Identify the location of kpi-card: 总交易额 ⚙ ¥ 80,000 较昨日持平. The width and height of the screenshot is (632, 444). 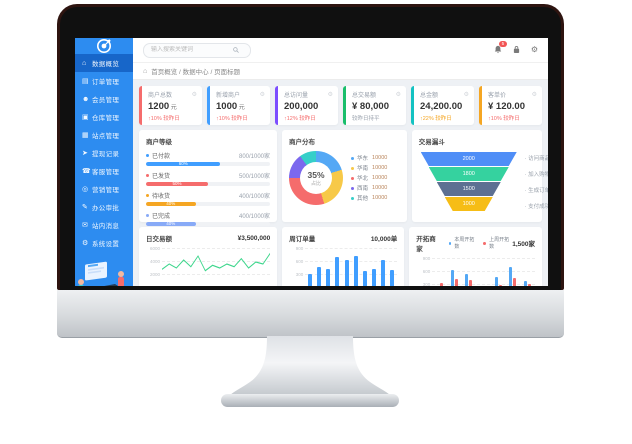
(374, 105).